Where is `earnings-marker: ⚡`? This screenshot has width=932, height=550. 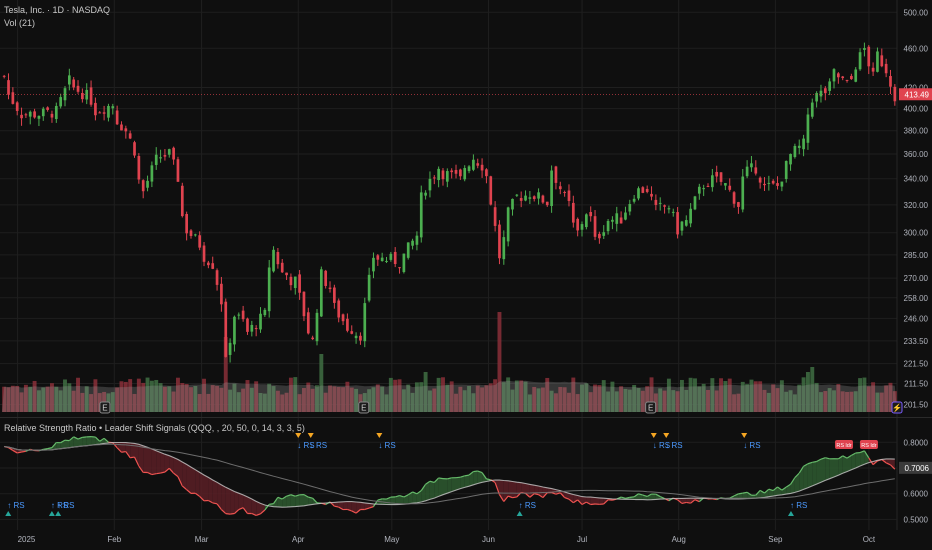 earnings-marker: ⚡ is located at coordinates (897, 407).